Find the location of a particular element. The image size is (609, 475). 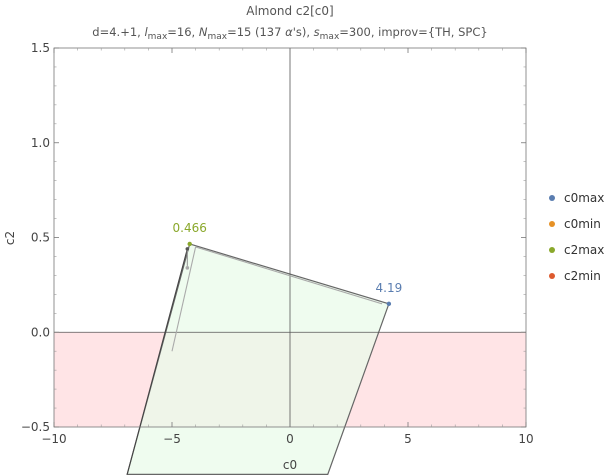

legend-label-c2min: c2min is located at coordinates (582, 276).